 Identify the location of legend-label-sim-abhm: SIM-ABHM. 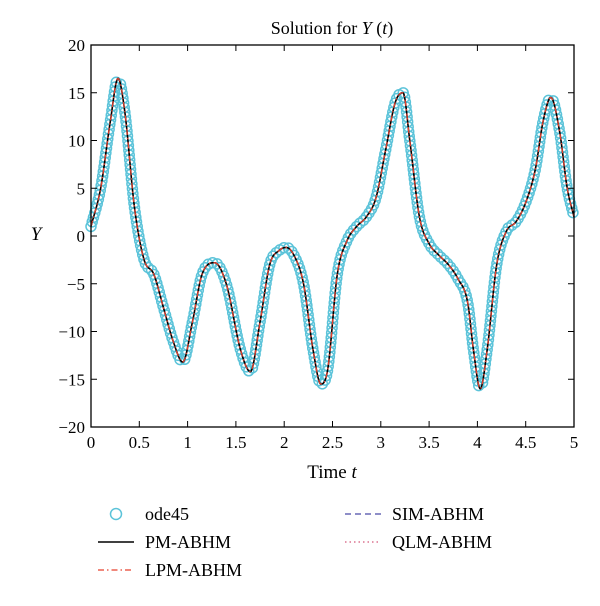
(438, 514).